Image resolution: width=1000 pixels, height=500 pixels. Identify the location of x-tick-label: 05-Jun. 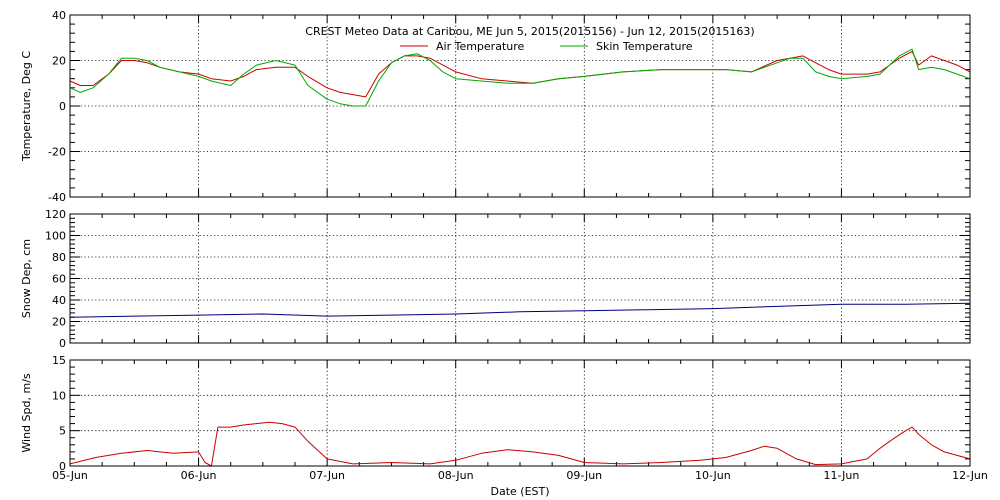
(70, 475).